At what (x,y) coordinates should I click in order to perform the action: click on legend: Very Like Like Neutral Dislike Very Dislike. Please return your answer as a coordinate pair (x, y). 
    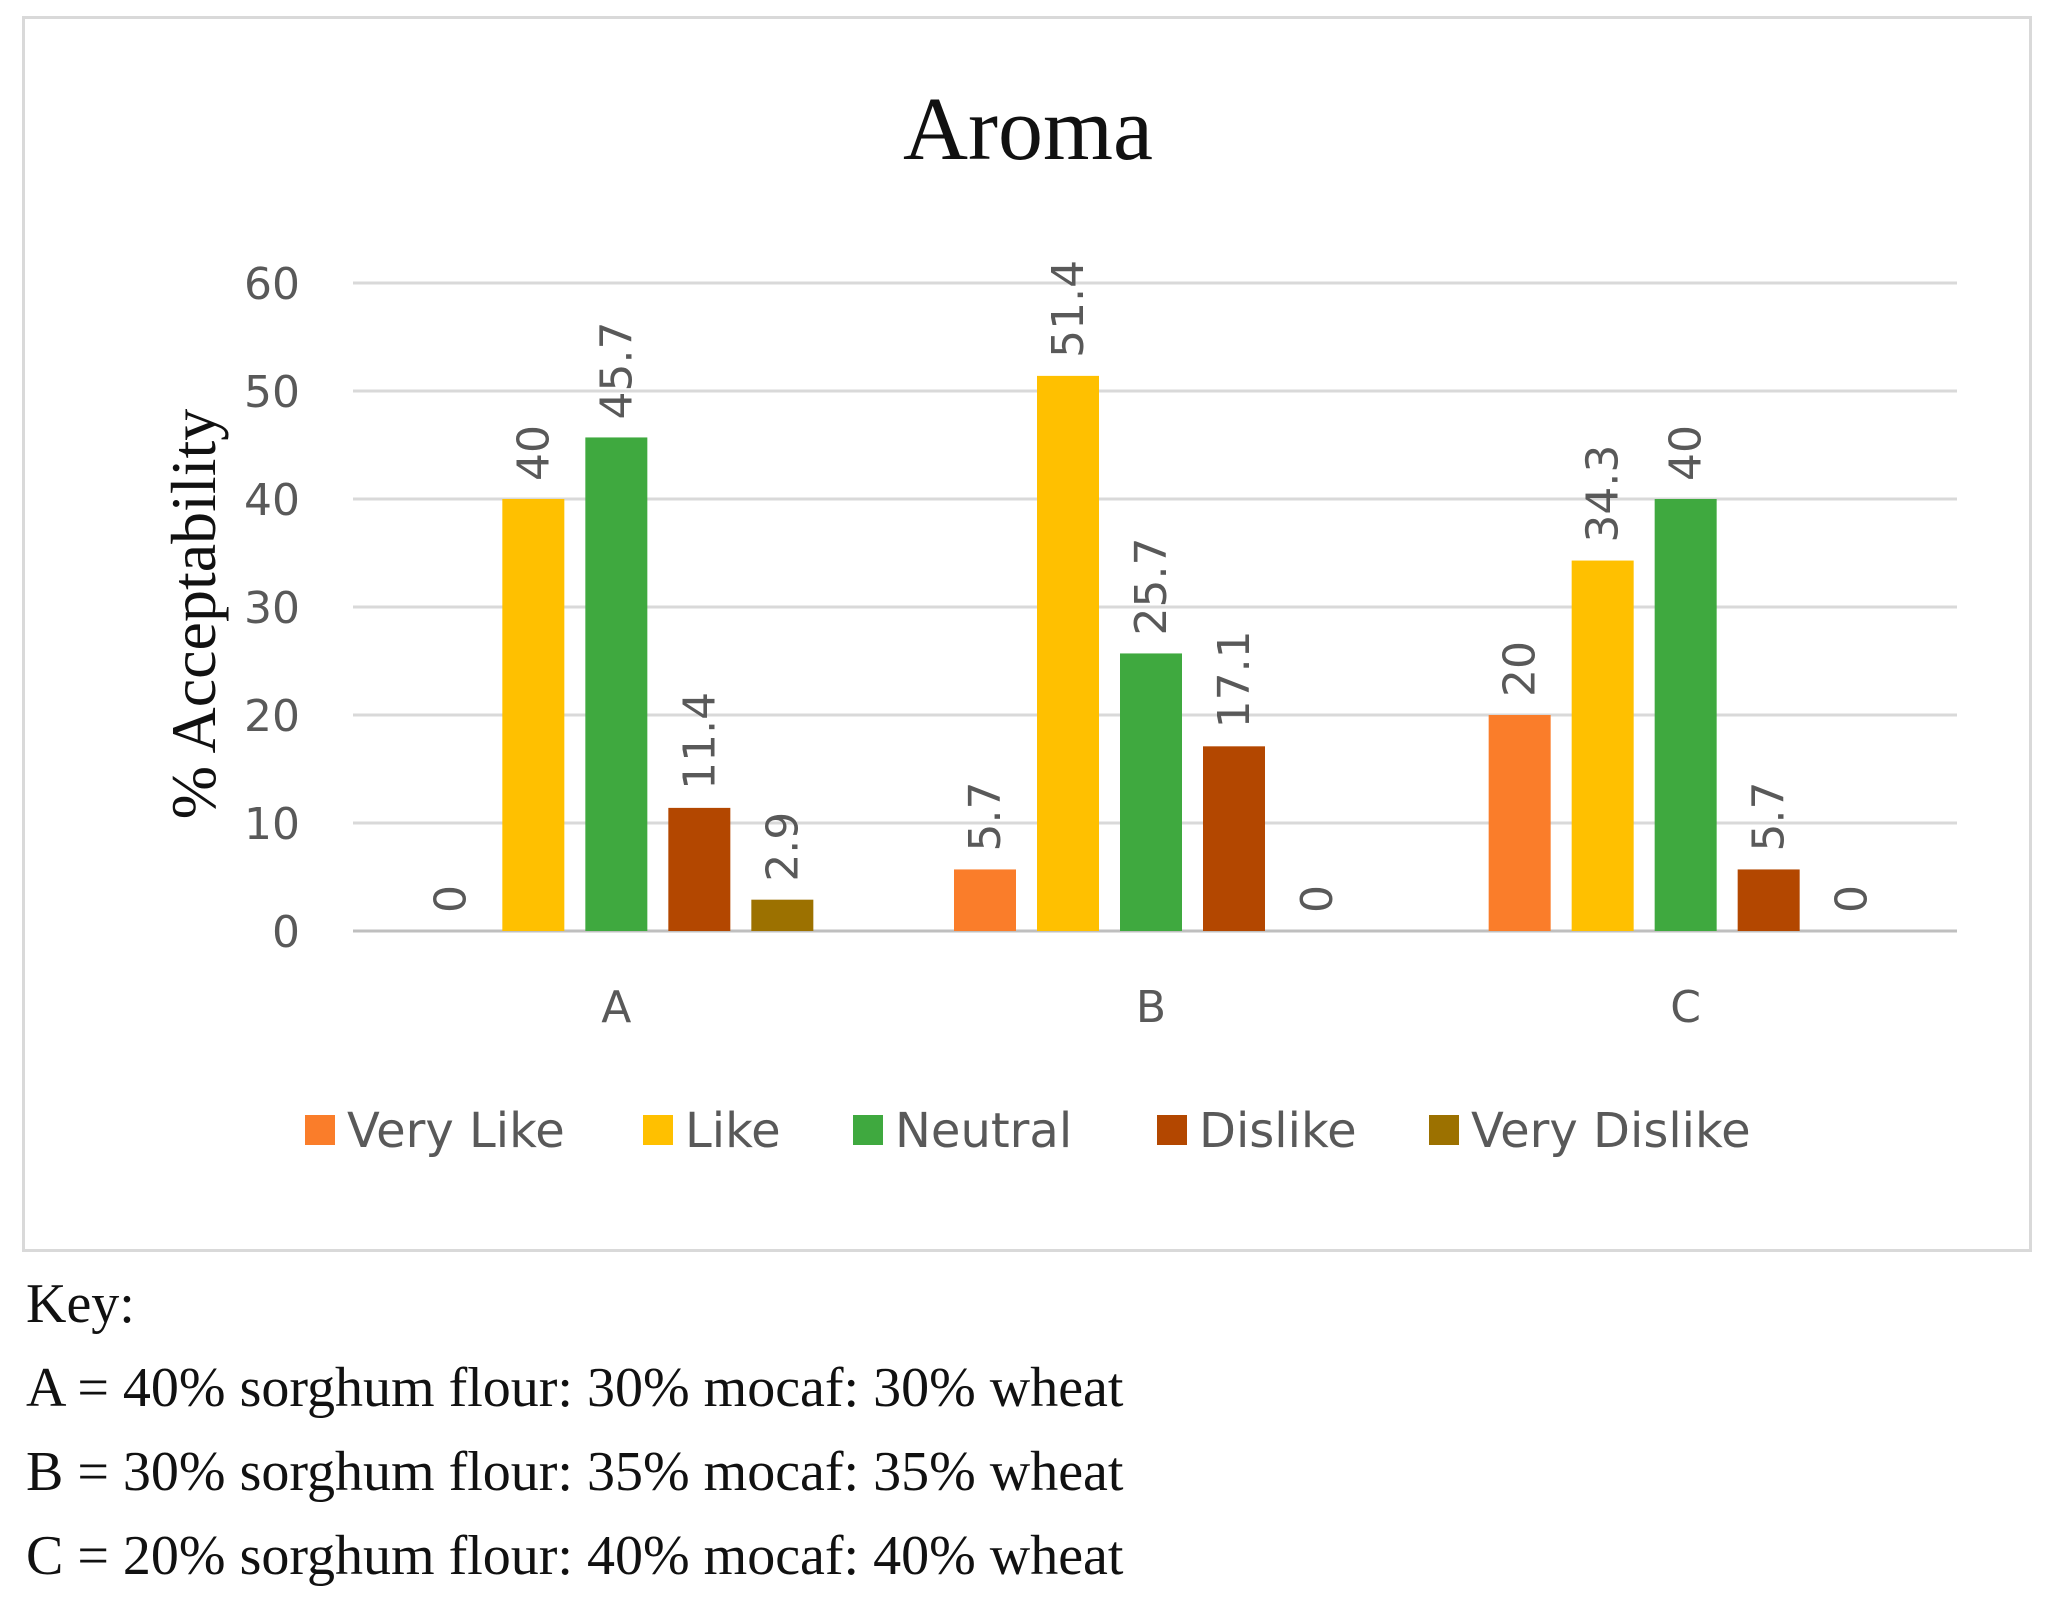
    Looking at the image, I should click on (1028, 1131).